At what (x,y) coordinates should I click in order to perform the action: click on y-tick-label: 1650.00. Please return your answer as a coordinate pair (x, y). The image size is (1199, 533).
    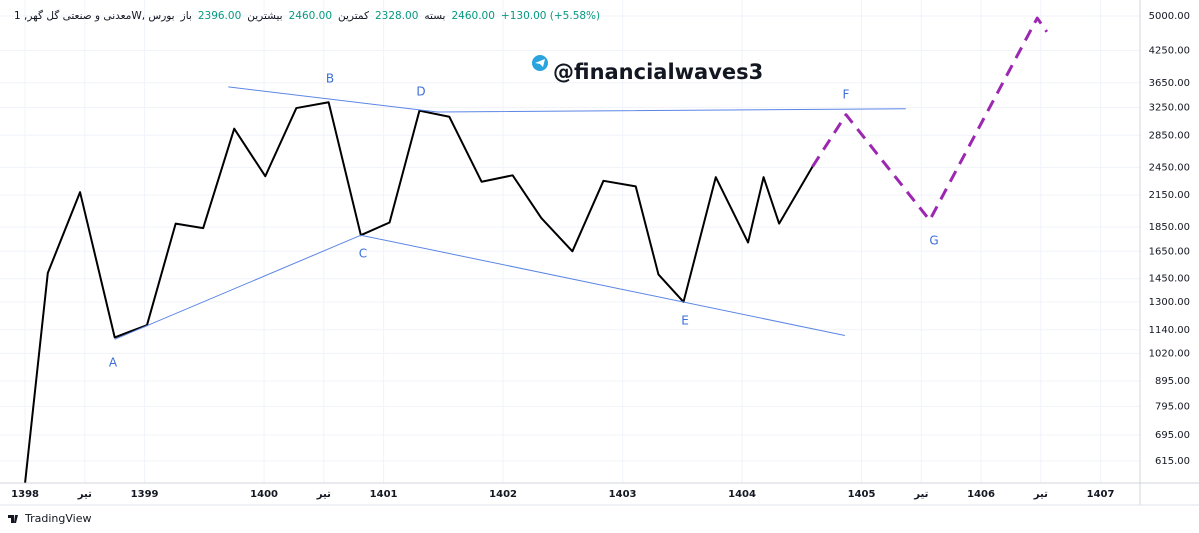
    Looking at the image, I should click on (1169, 251).